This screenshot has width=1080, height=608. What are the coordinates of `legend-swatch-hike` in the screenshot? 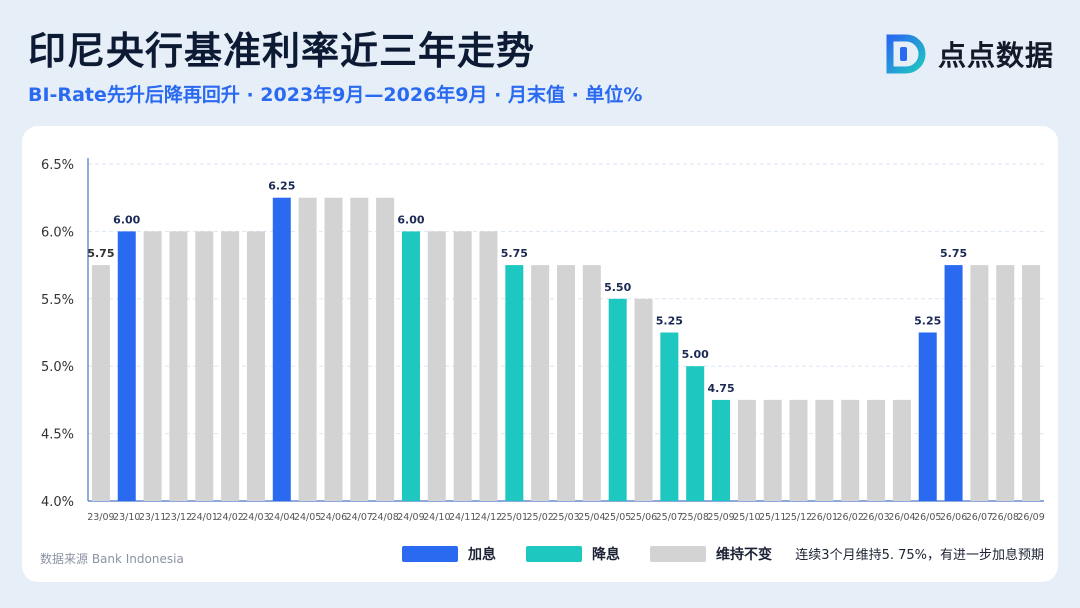 It's located at (430, 554).